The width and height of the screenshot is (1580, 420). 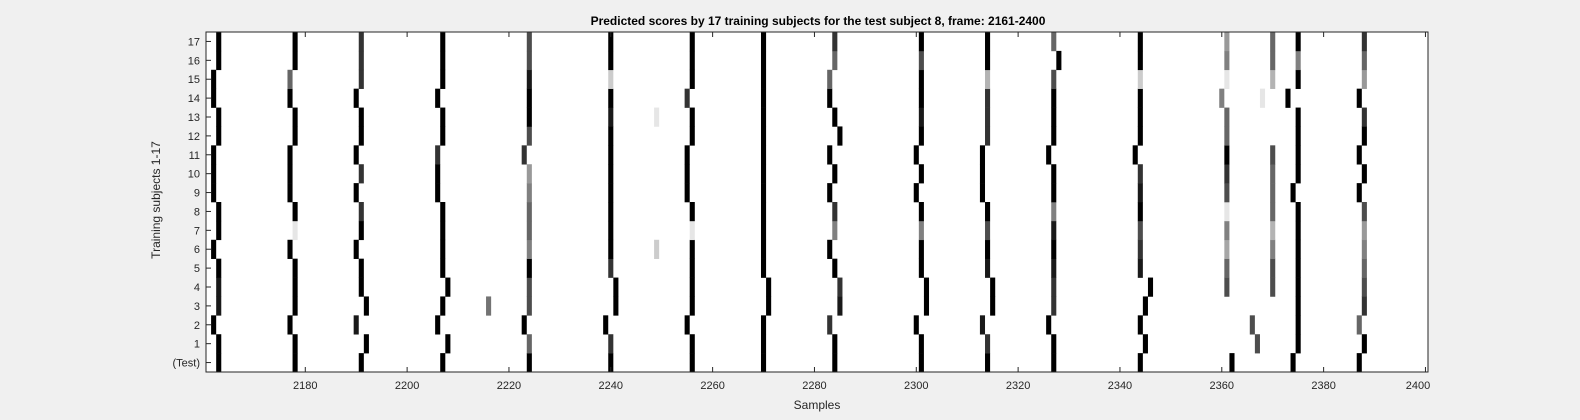 What do you see at coordinates (712, 386) in the screenshot?
I see `x-tick-label: 2260` at bounding box center [712, 386].